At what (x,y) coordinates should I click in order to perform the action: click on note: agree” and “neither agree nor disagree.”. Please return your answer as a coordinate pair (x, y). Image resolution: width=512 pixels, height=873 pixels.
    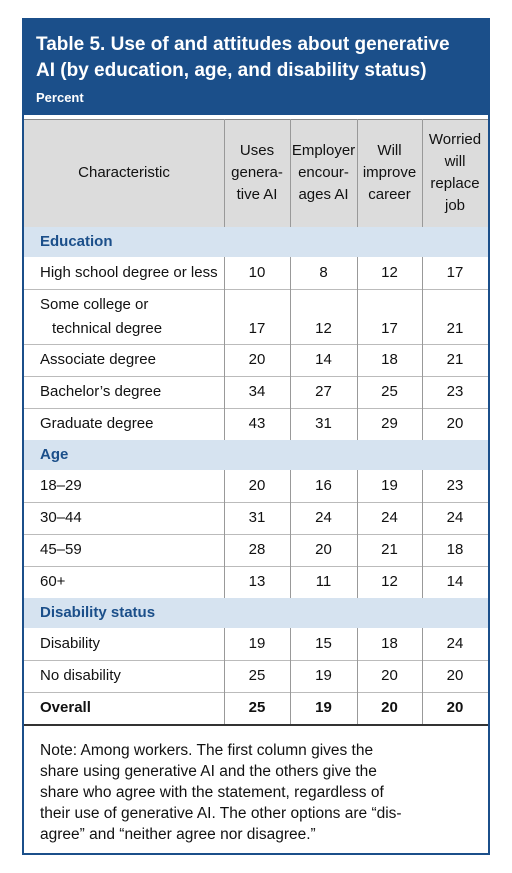
    Looking at the image, I should click on (178, 834).